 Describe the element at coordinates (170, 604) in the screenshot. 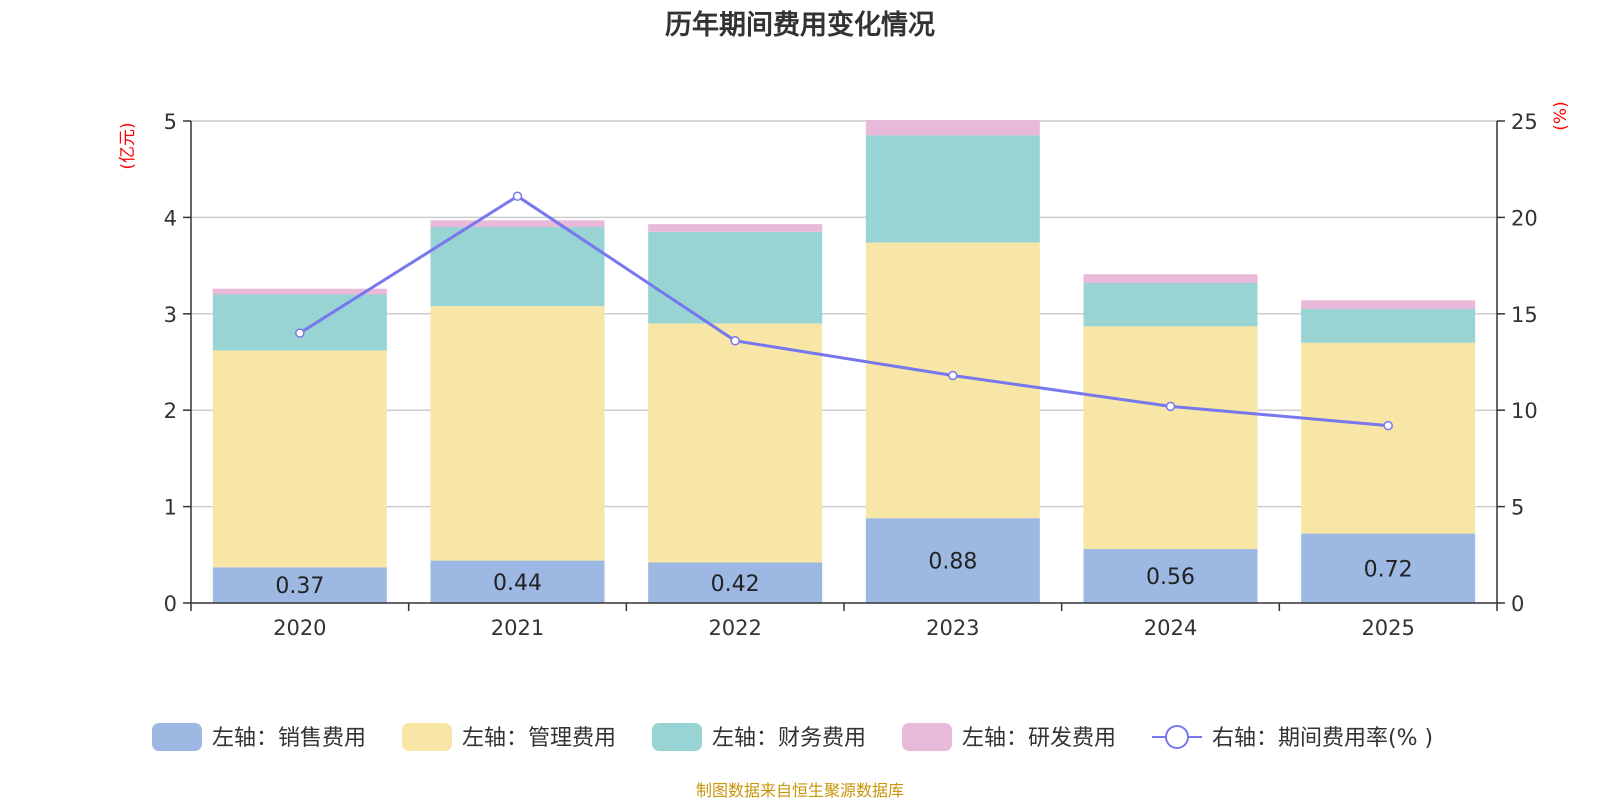

I see `left-axis-tick-label: 0` at that location.